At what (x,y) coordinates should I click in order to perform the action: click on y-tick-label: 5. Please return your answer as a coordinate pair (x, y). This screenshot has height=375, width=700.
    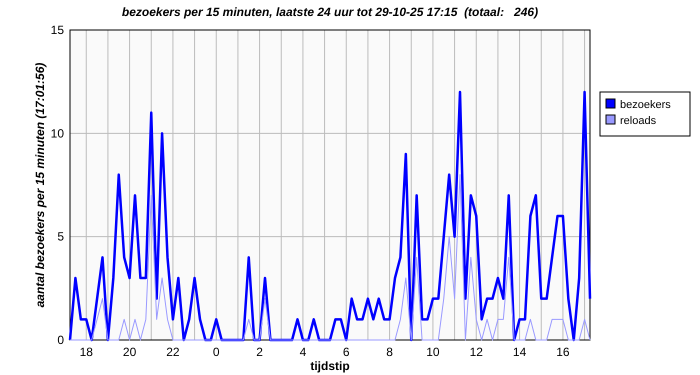
    Looking at the image, I should click on (60, 237).